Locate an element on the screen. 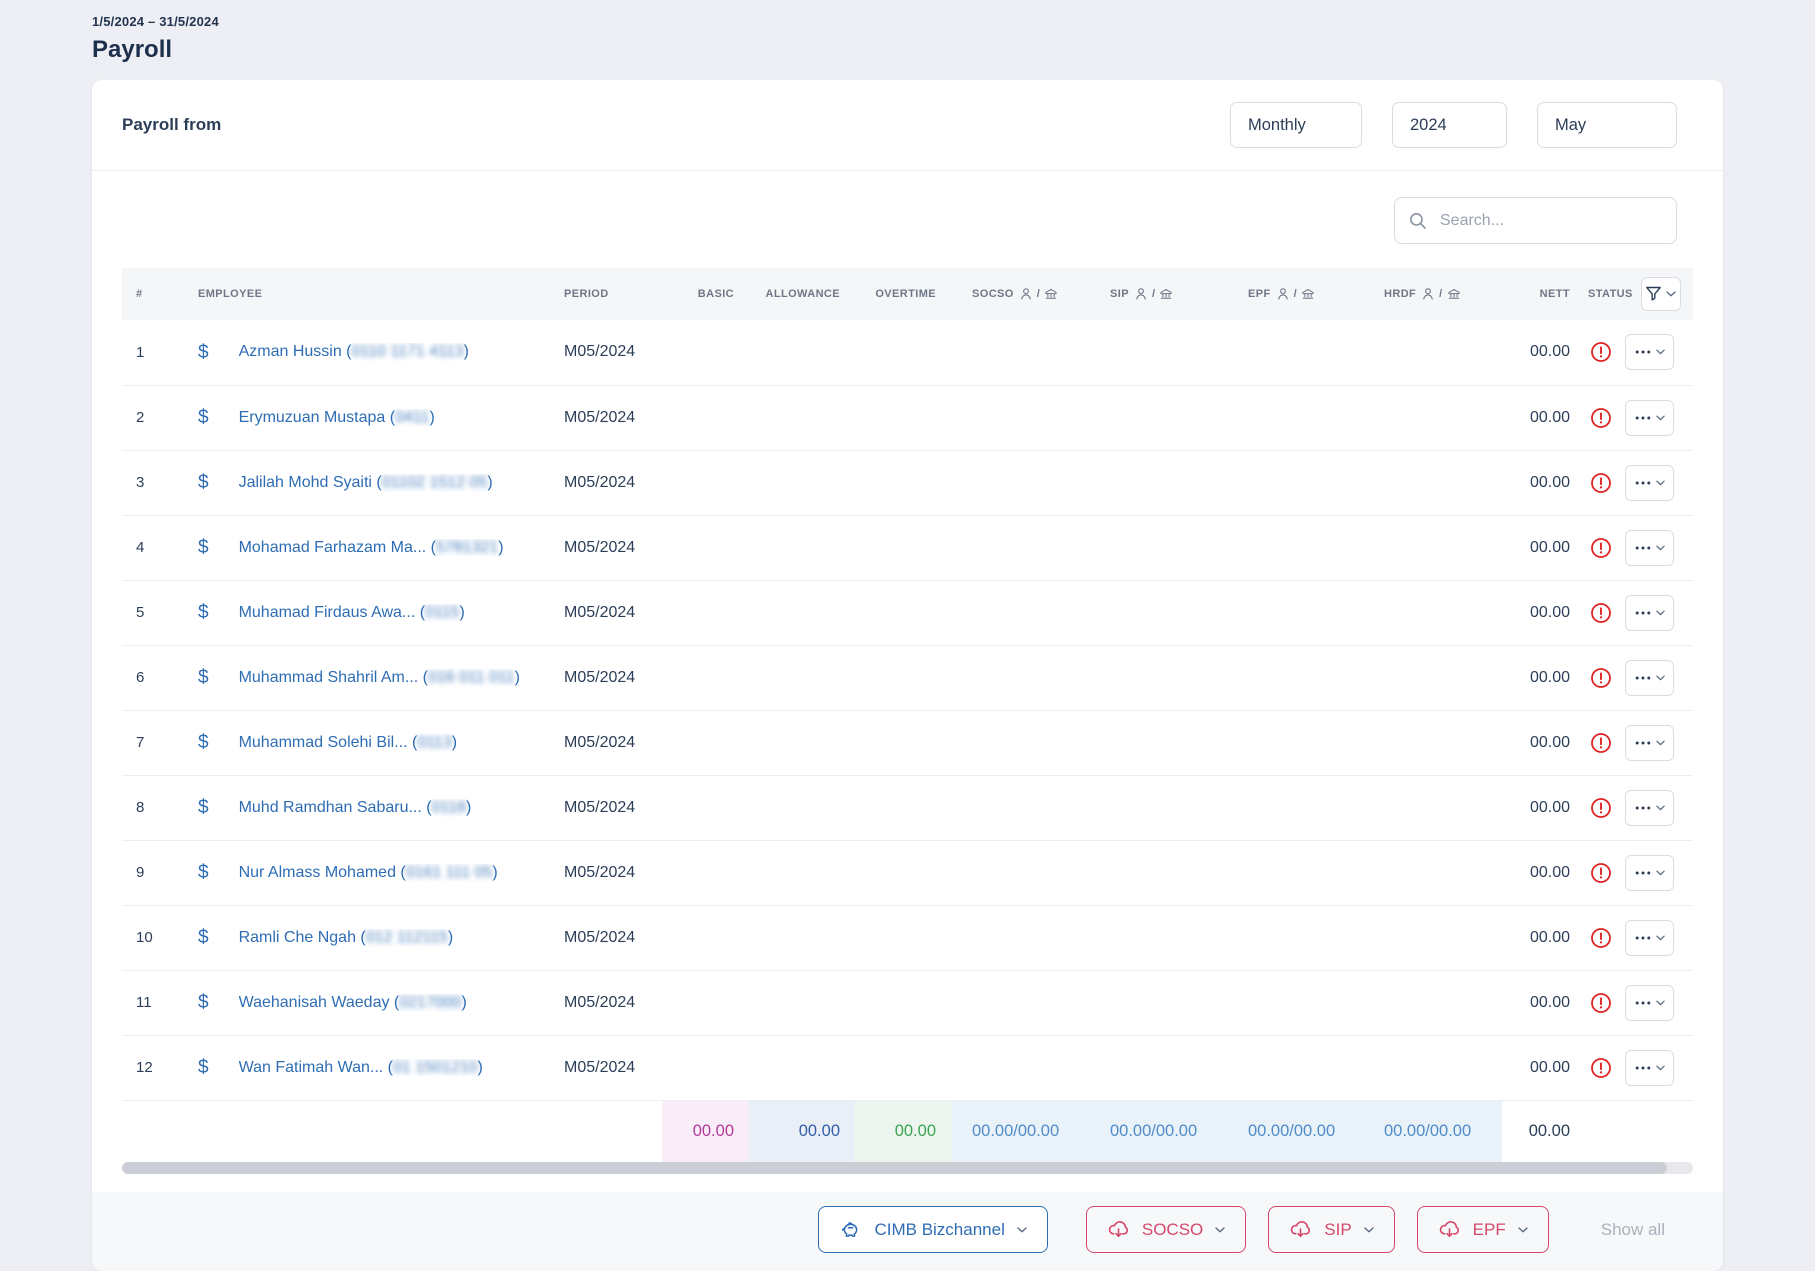 The image size is (1815, 1271). socso-cell is located at coordinates (1021, 353).